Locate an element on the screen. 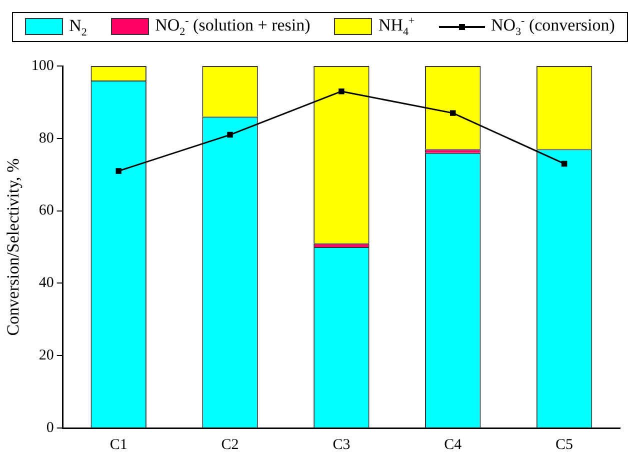 This screenshot has height=462, width=632. y-tick-label: 20 is located at coordinates (46, 356).